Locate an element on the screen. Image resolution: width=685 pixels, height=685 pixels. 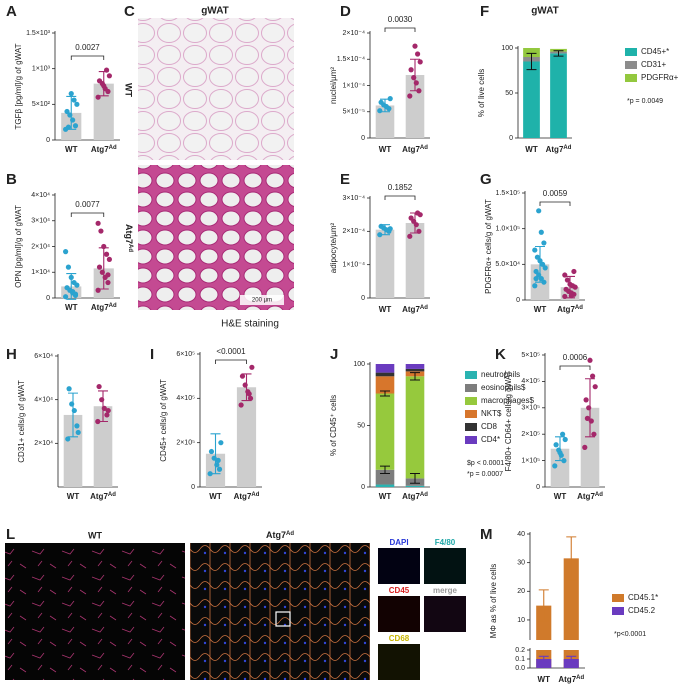
y-tick-label: 1.5×10⁻⁴ is located at coordinates (351, 59).